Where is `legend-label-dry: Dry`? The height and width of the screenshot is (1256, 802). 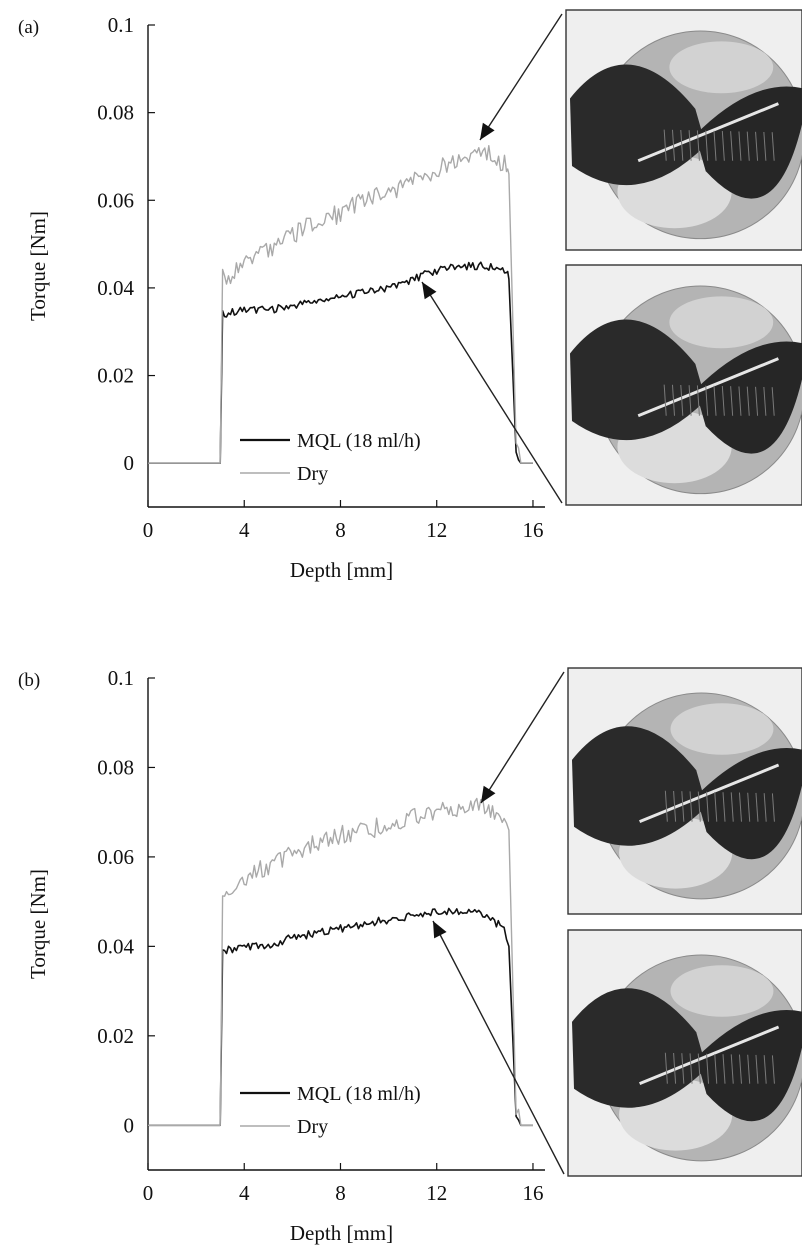 legend-label-dry: Dry is located at coordinates (312, 1127).